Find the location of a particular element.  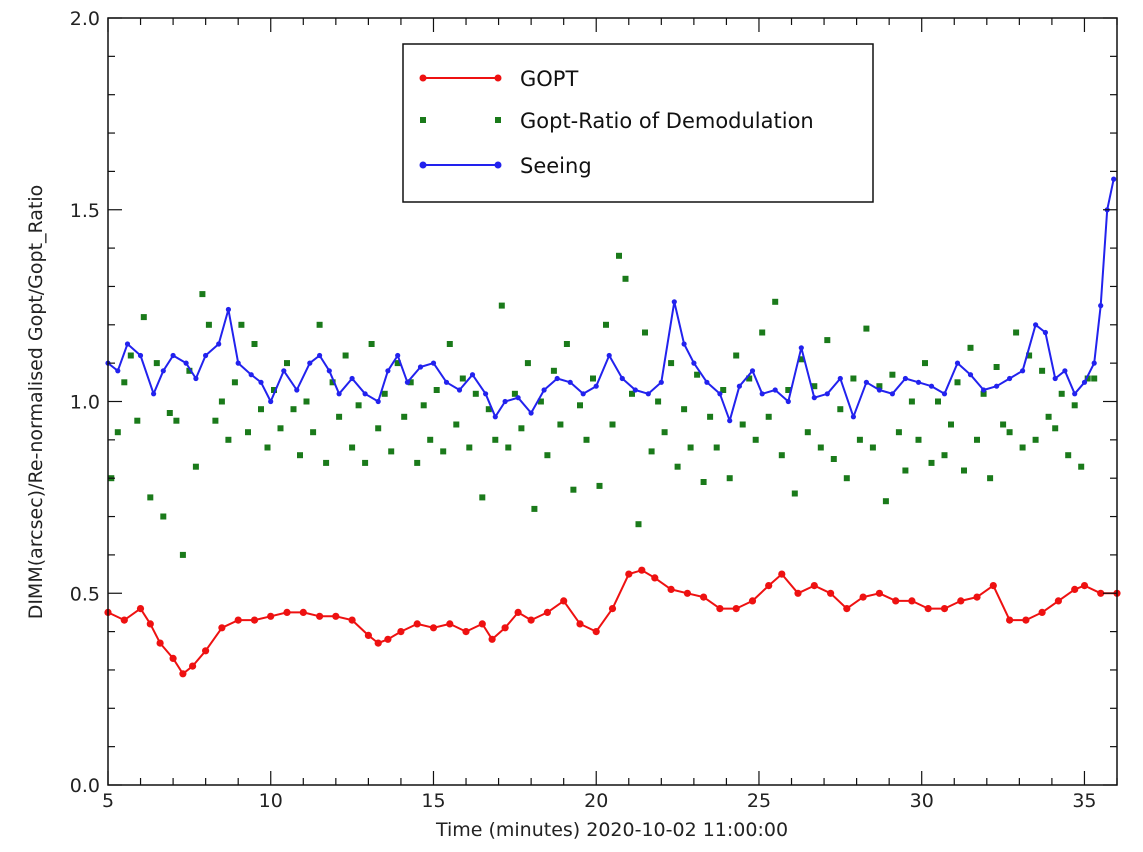

legend-entry-seeing: Seeing is located at coordinates (505, 166).